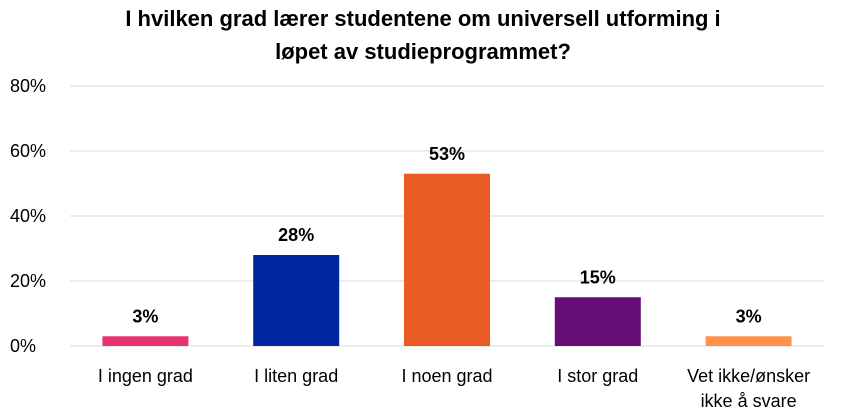  Describe the element at coordinates (423, 51) in the screenshot. I see `chart-title-line-2: løpet av studieprogrammet?` at that location.